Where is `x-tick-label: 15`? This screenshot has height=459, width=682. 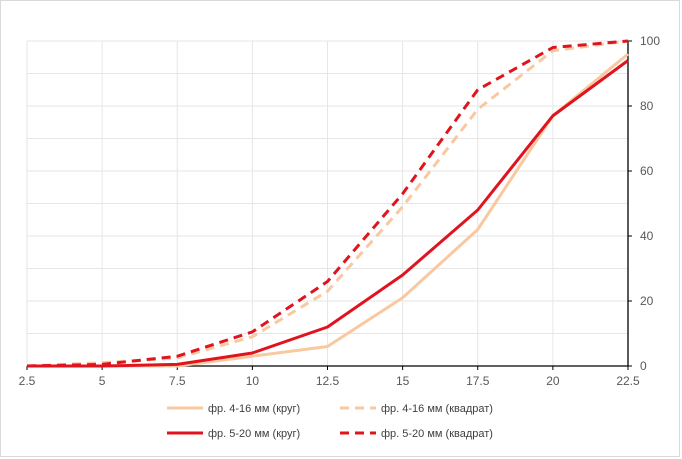 x-tick-label: 15 is located at coordinates (403, 381).